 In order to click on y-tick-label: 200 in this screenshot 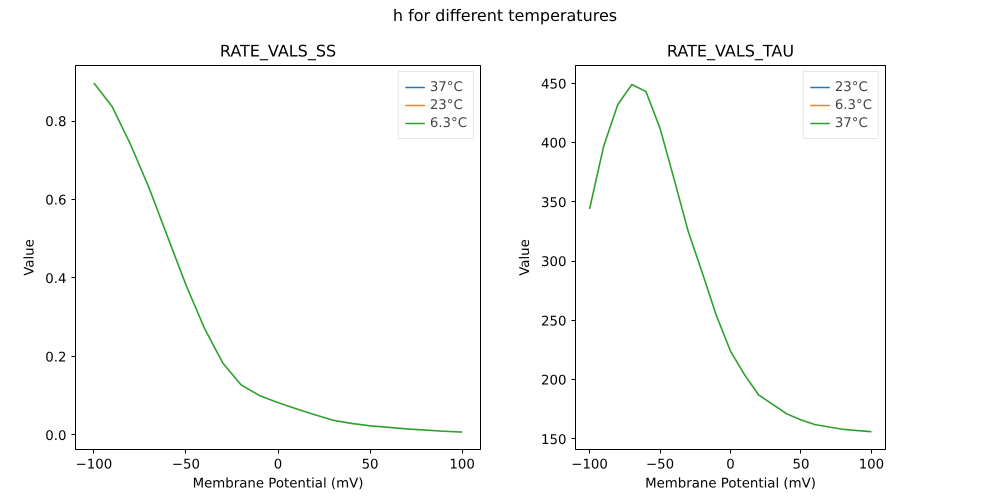, I will do `click(554, 381)`.